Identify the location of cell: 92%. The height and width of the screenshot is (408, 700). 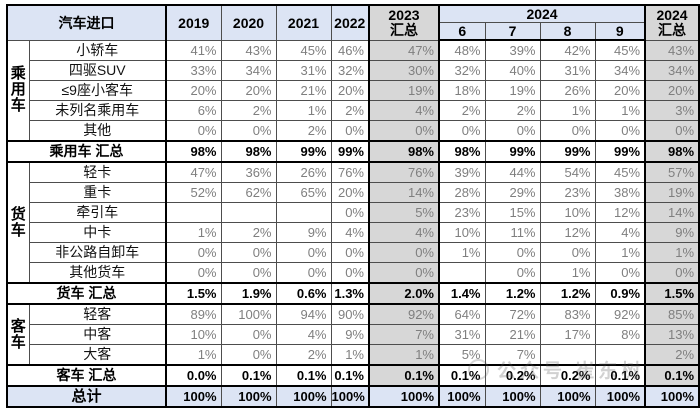
(404, 314).